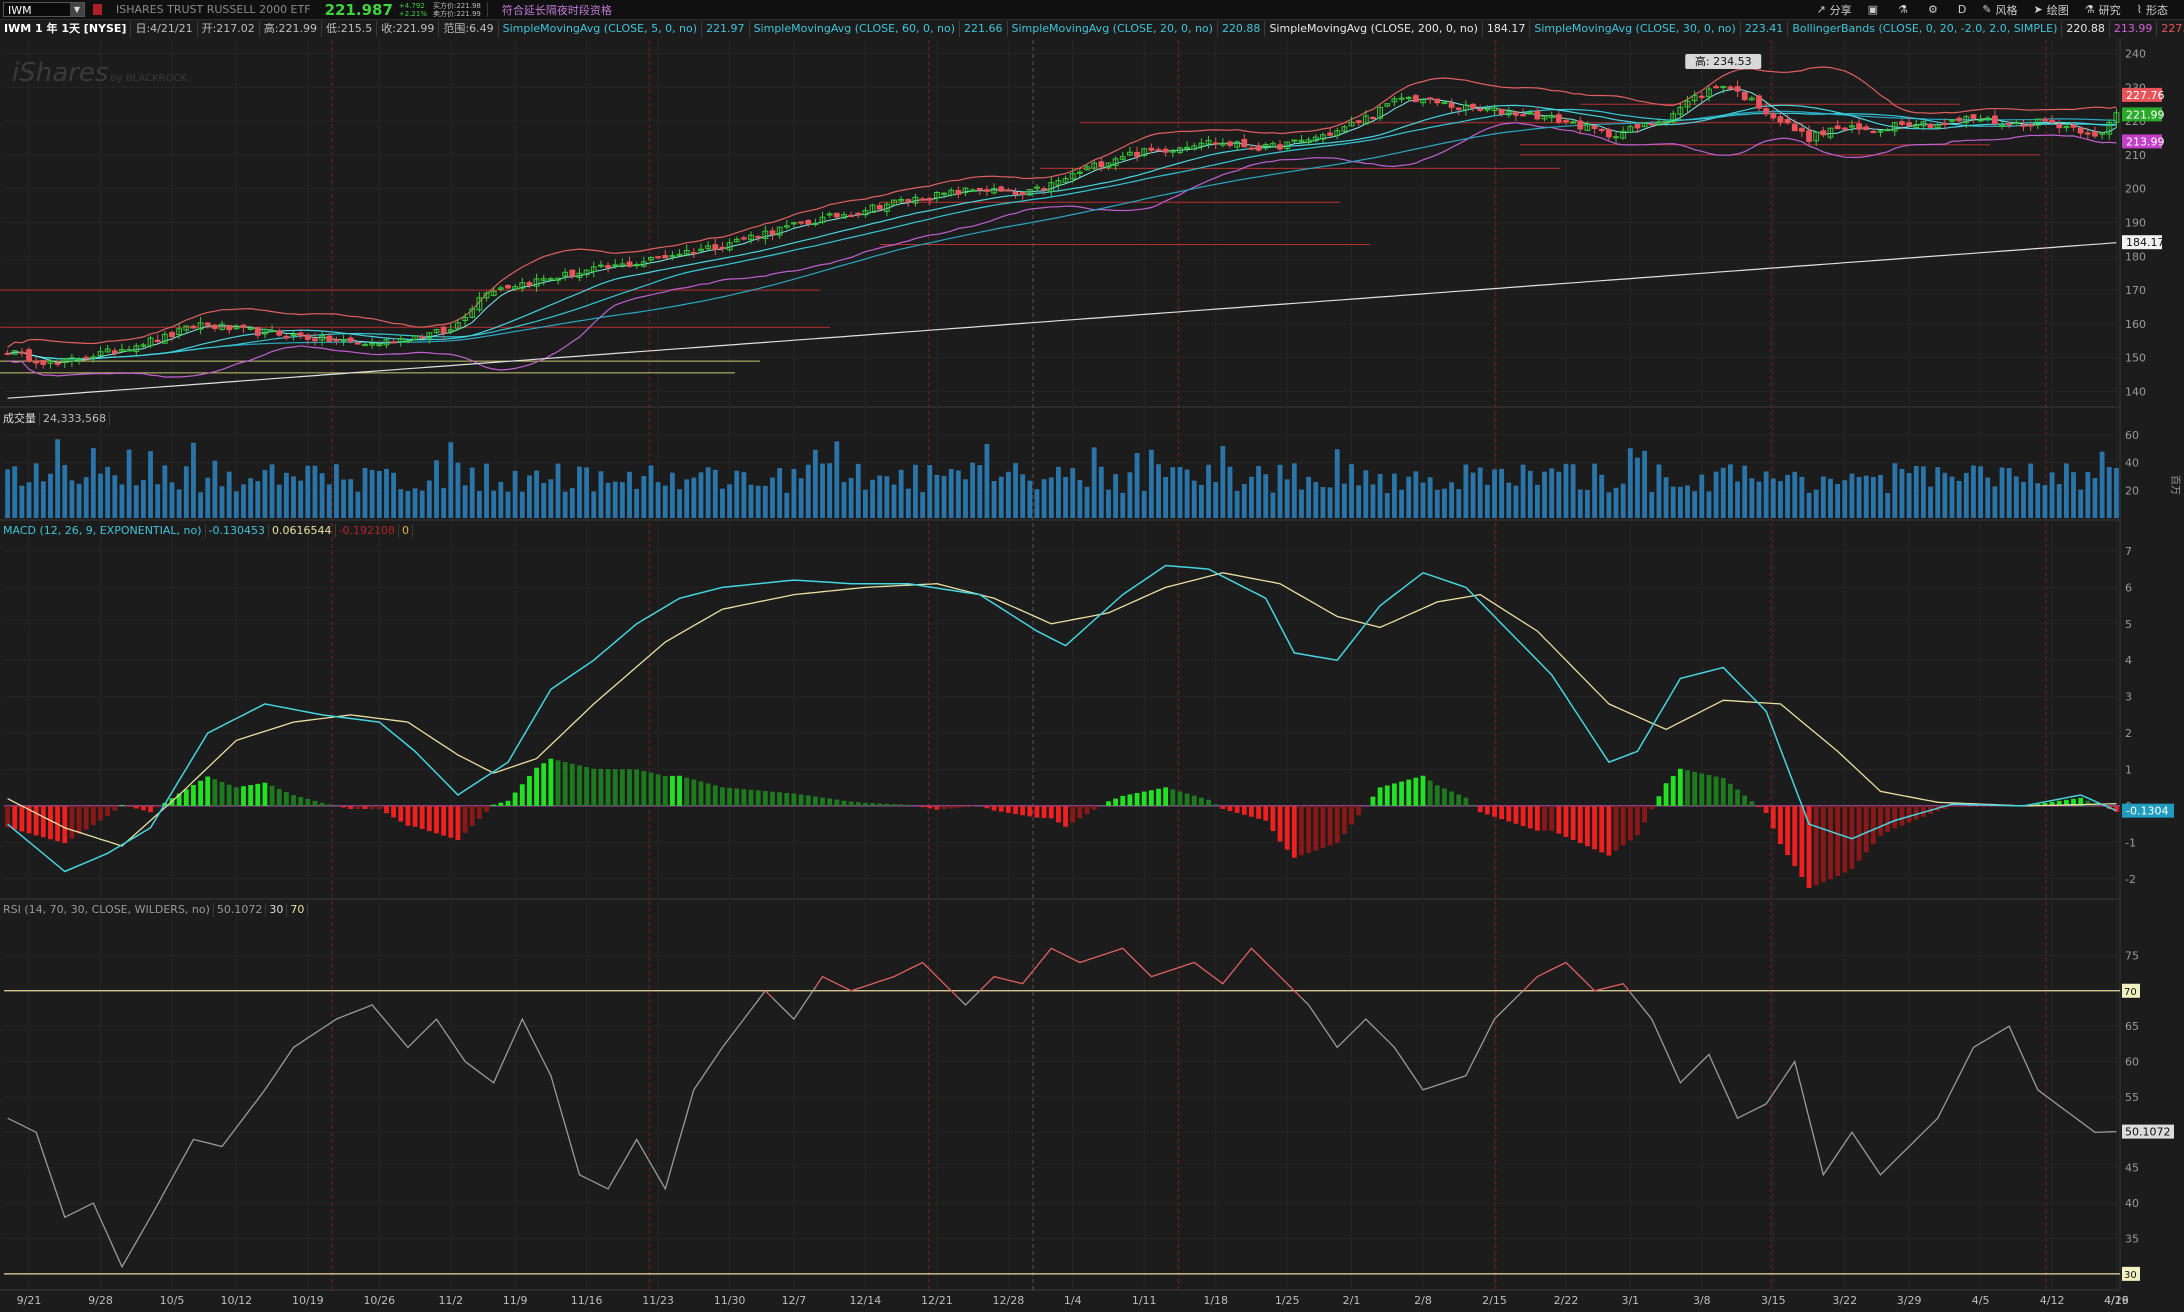 The width and height of the screenshot is (2184, 1312). What do you see at coordinates (107, 910) in the screenshot?
I see `rsi-label: RSI (14, 70, 30, CLOSE, WILDERS, no)` at bounding box center [107, 910].